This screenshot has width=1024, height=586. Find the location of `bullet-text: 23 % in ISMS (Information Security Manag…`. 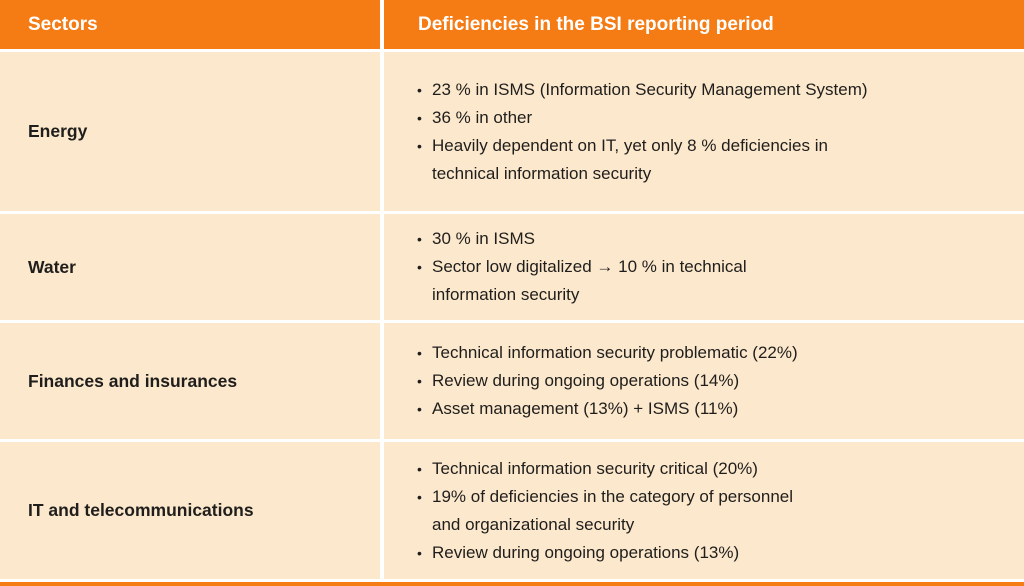

bullet-text: 23 % in ISMS (Information Security Manag… is located at coordinates (650, 89).